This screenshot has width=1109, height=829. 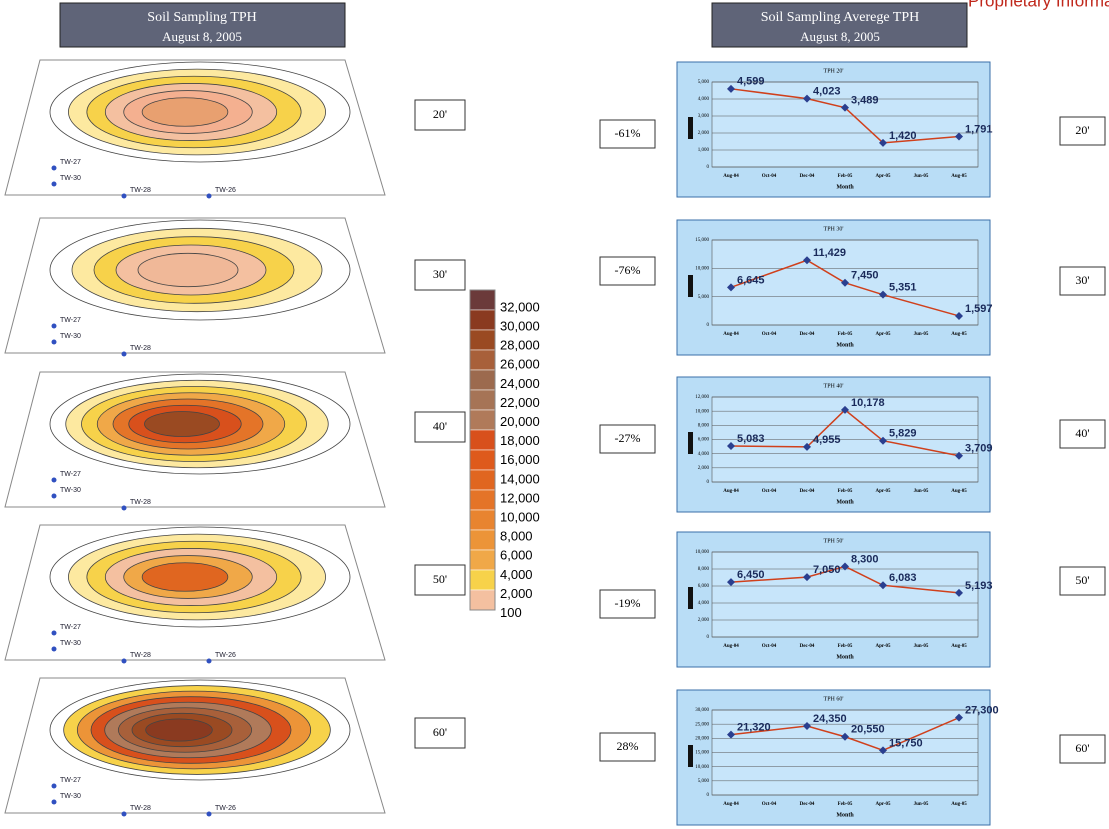 What do you see at coordinates (751, 439) in the screenshot?
I see `value-label: 5,083` at bounding box center [751, 439].